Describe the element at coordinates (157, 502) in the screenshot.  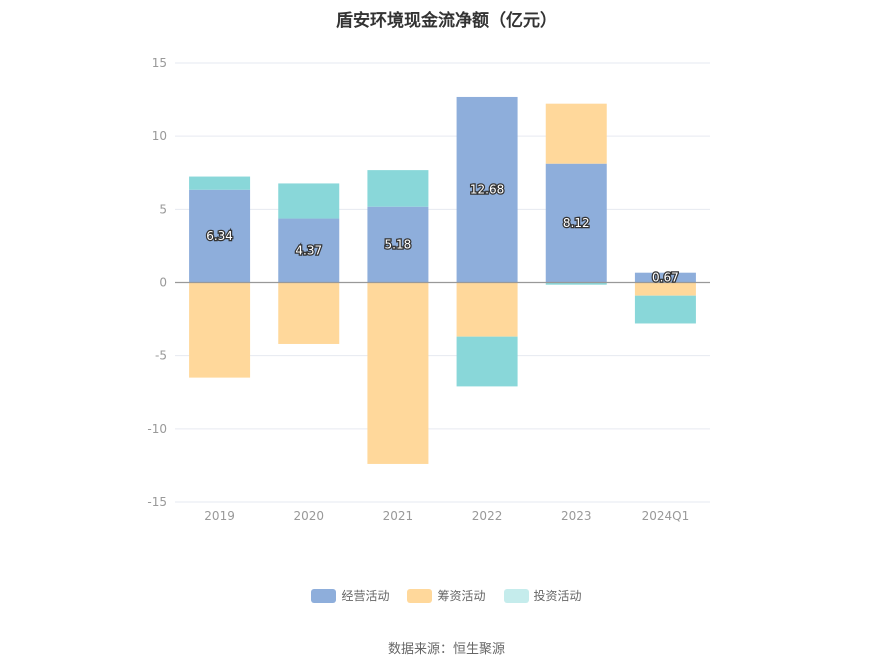
I see `y-tick-label: -15` at that location.